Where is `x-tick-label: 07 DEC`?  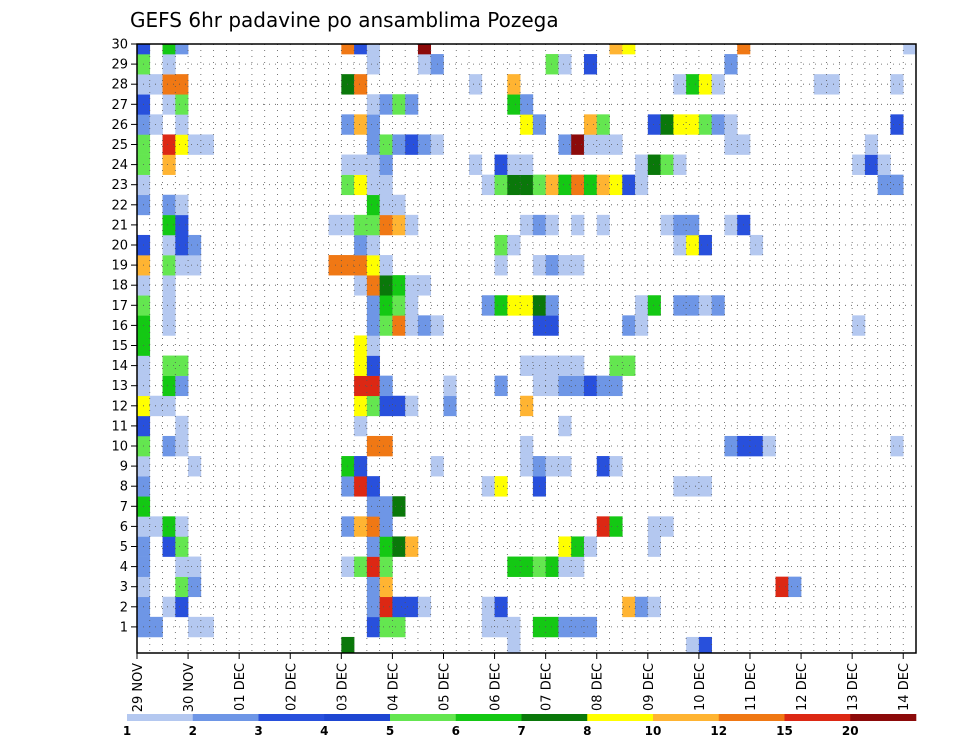 x-tick-label: 07 DEC is located at coordinates (547, 687).